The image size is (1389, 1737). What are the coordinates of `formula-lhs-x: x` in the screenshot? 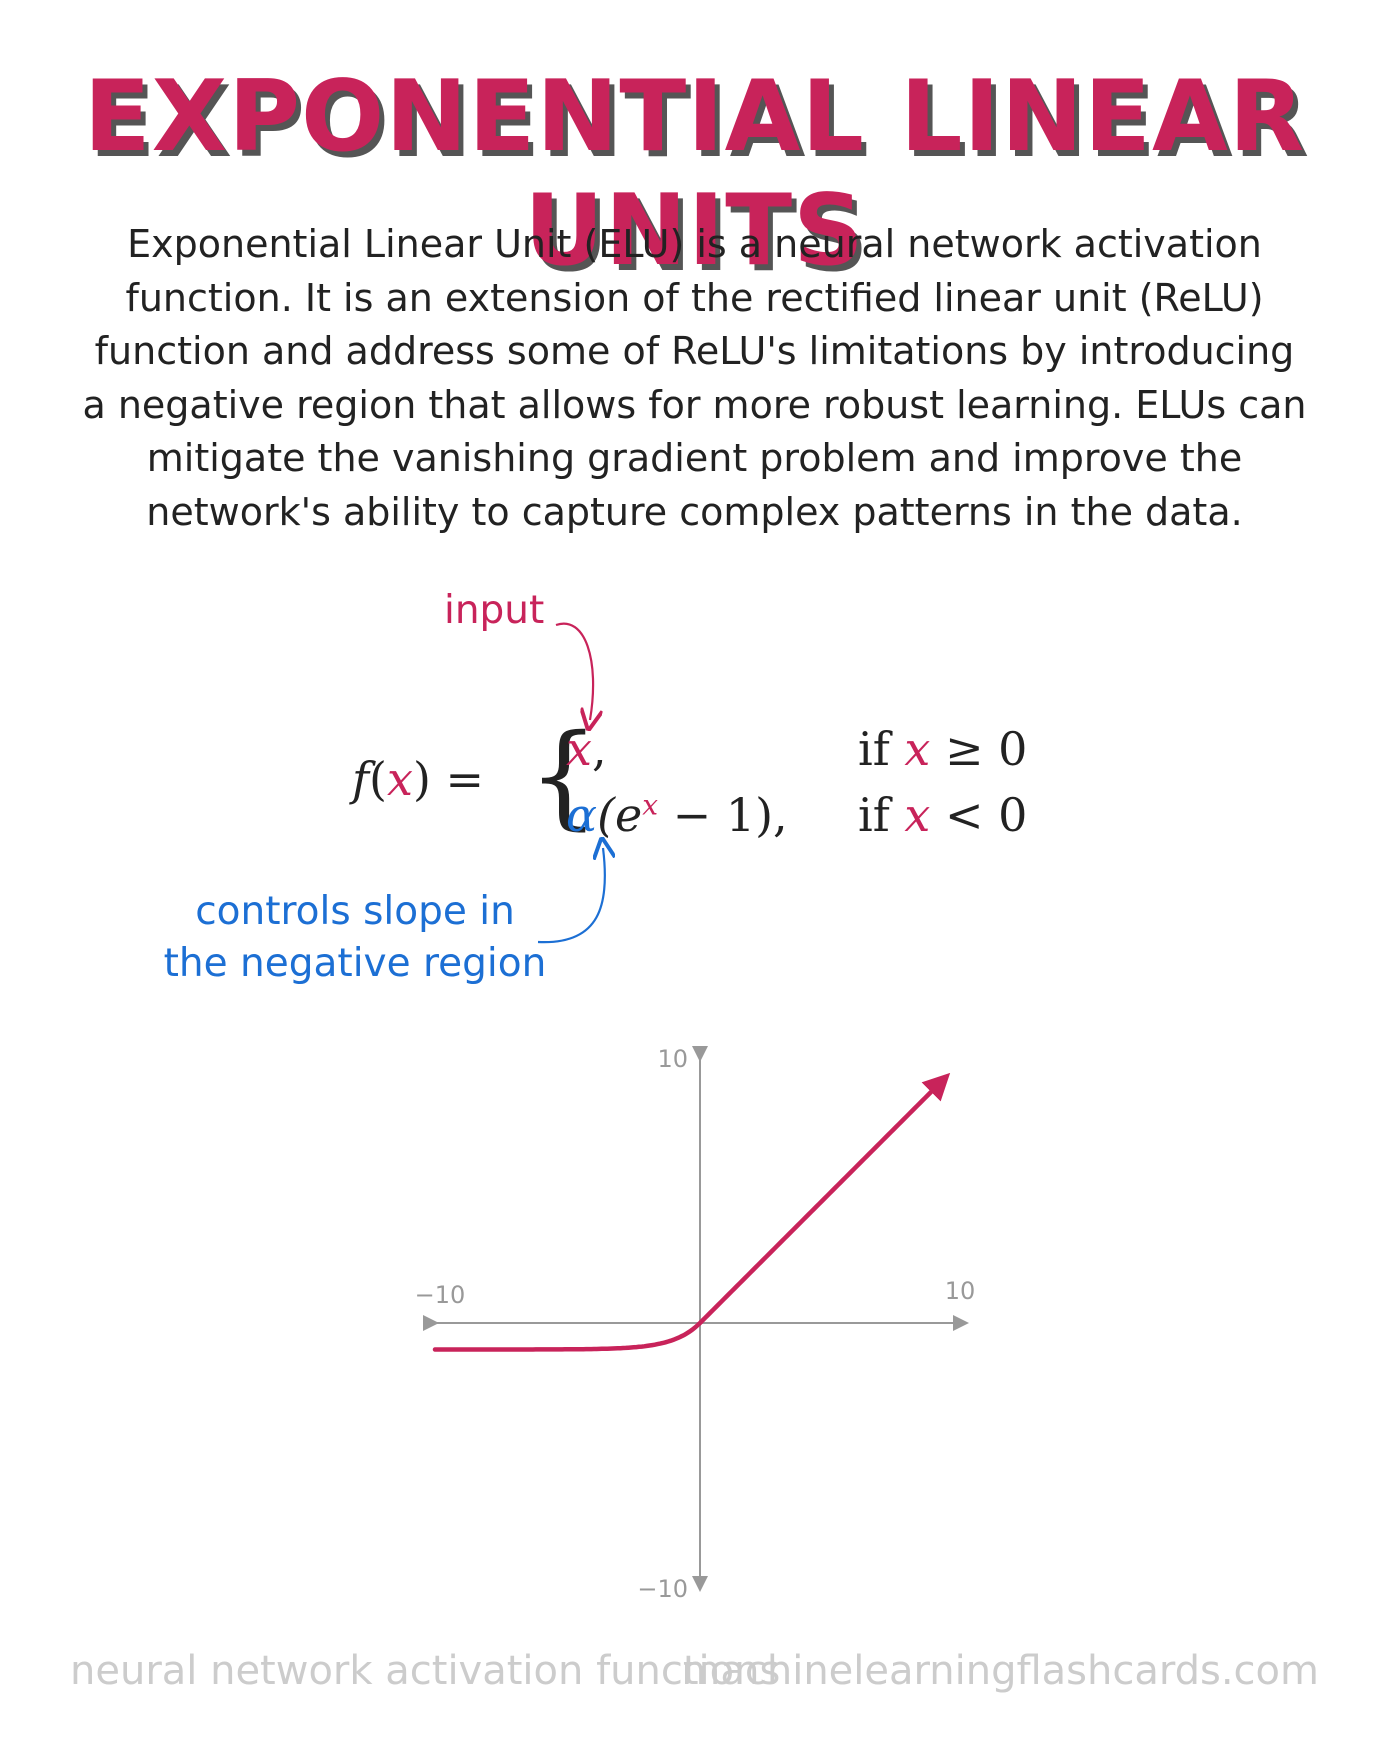 It's located at (399, 779).